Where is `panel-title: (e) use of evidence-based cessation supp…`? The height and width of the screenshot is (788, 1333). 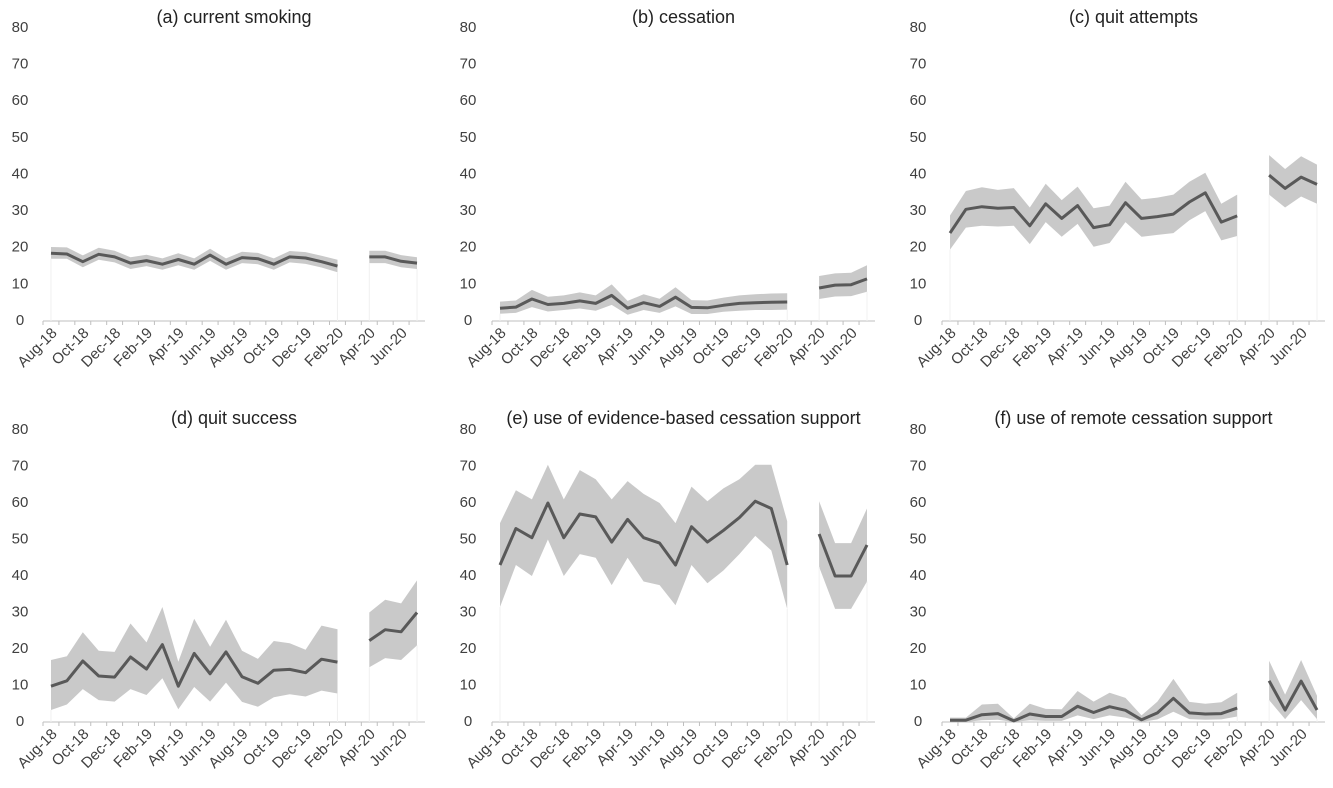
panel-title: (e) use of evidence-based cessation supp… is located at coordinates (683, 418).